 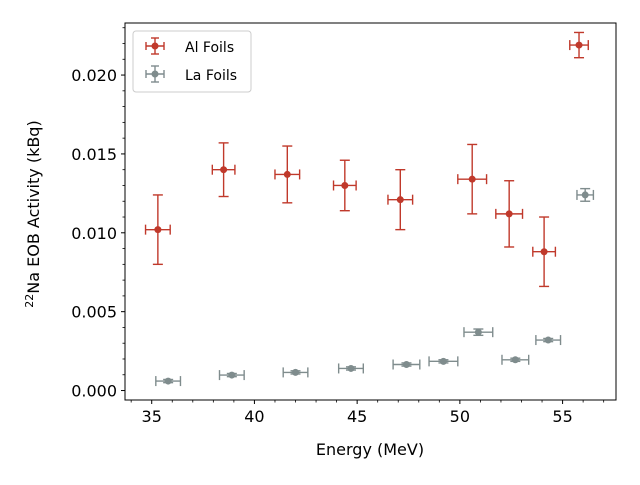 I want to click on legend-marker-la-foils, so click(x=155, y=74).